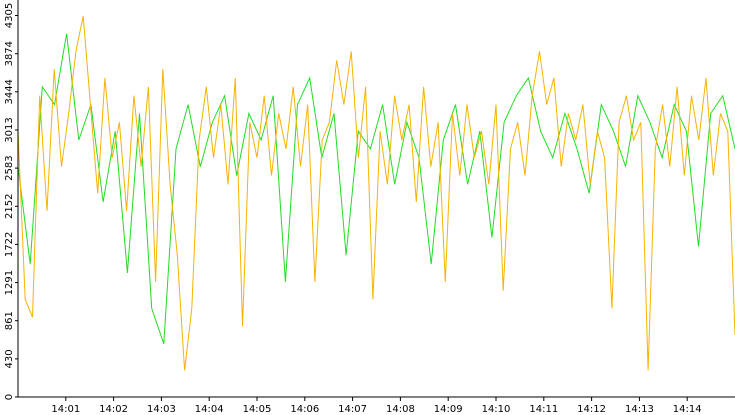 The width and height of the screenshot is (735, 415). I want to click on x-tick-label: 14:14, so click(687, 409).